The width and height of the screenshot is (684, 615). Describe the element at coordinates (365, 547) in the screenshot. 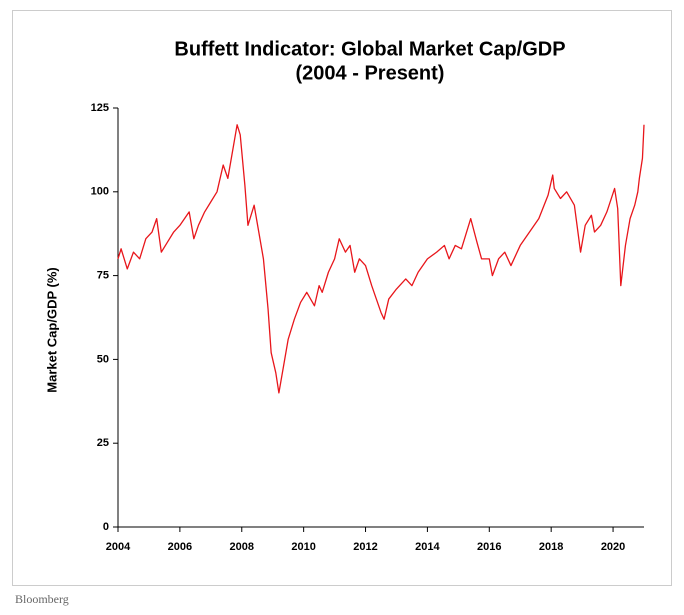

I see `x-tick-label: 2012` at that location.